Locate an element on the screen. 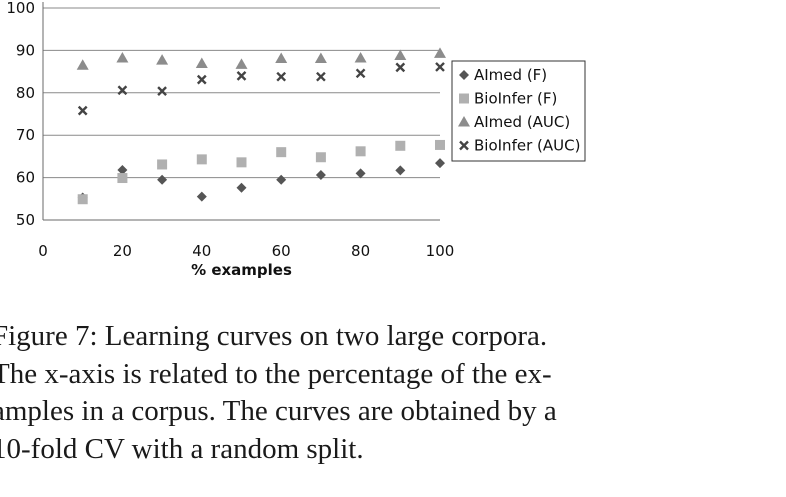 This screenshot has height=497, width=786. legend-item: AImed (F) is located at coordinates (503, 75).